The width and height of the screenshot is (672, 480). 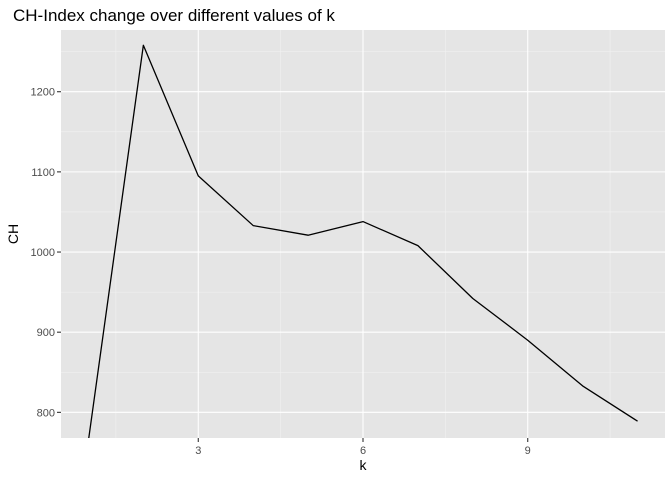 I want to click on y-tick-label: 800, so click(x=46, y=413).